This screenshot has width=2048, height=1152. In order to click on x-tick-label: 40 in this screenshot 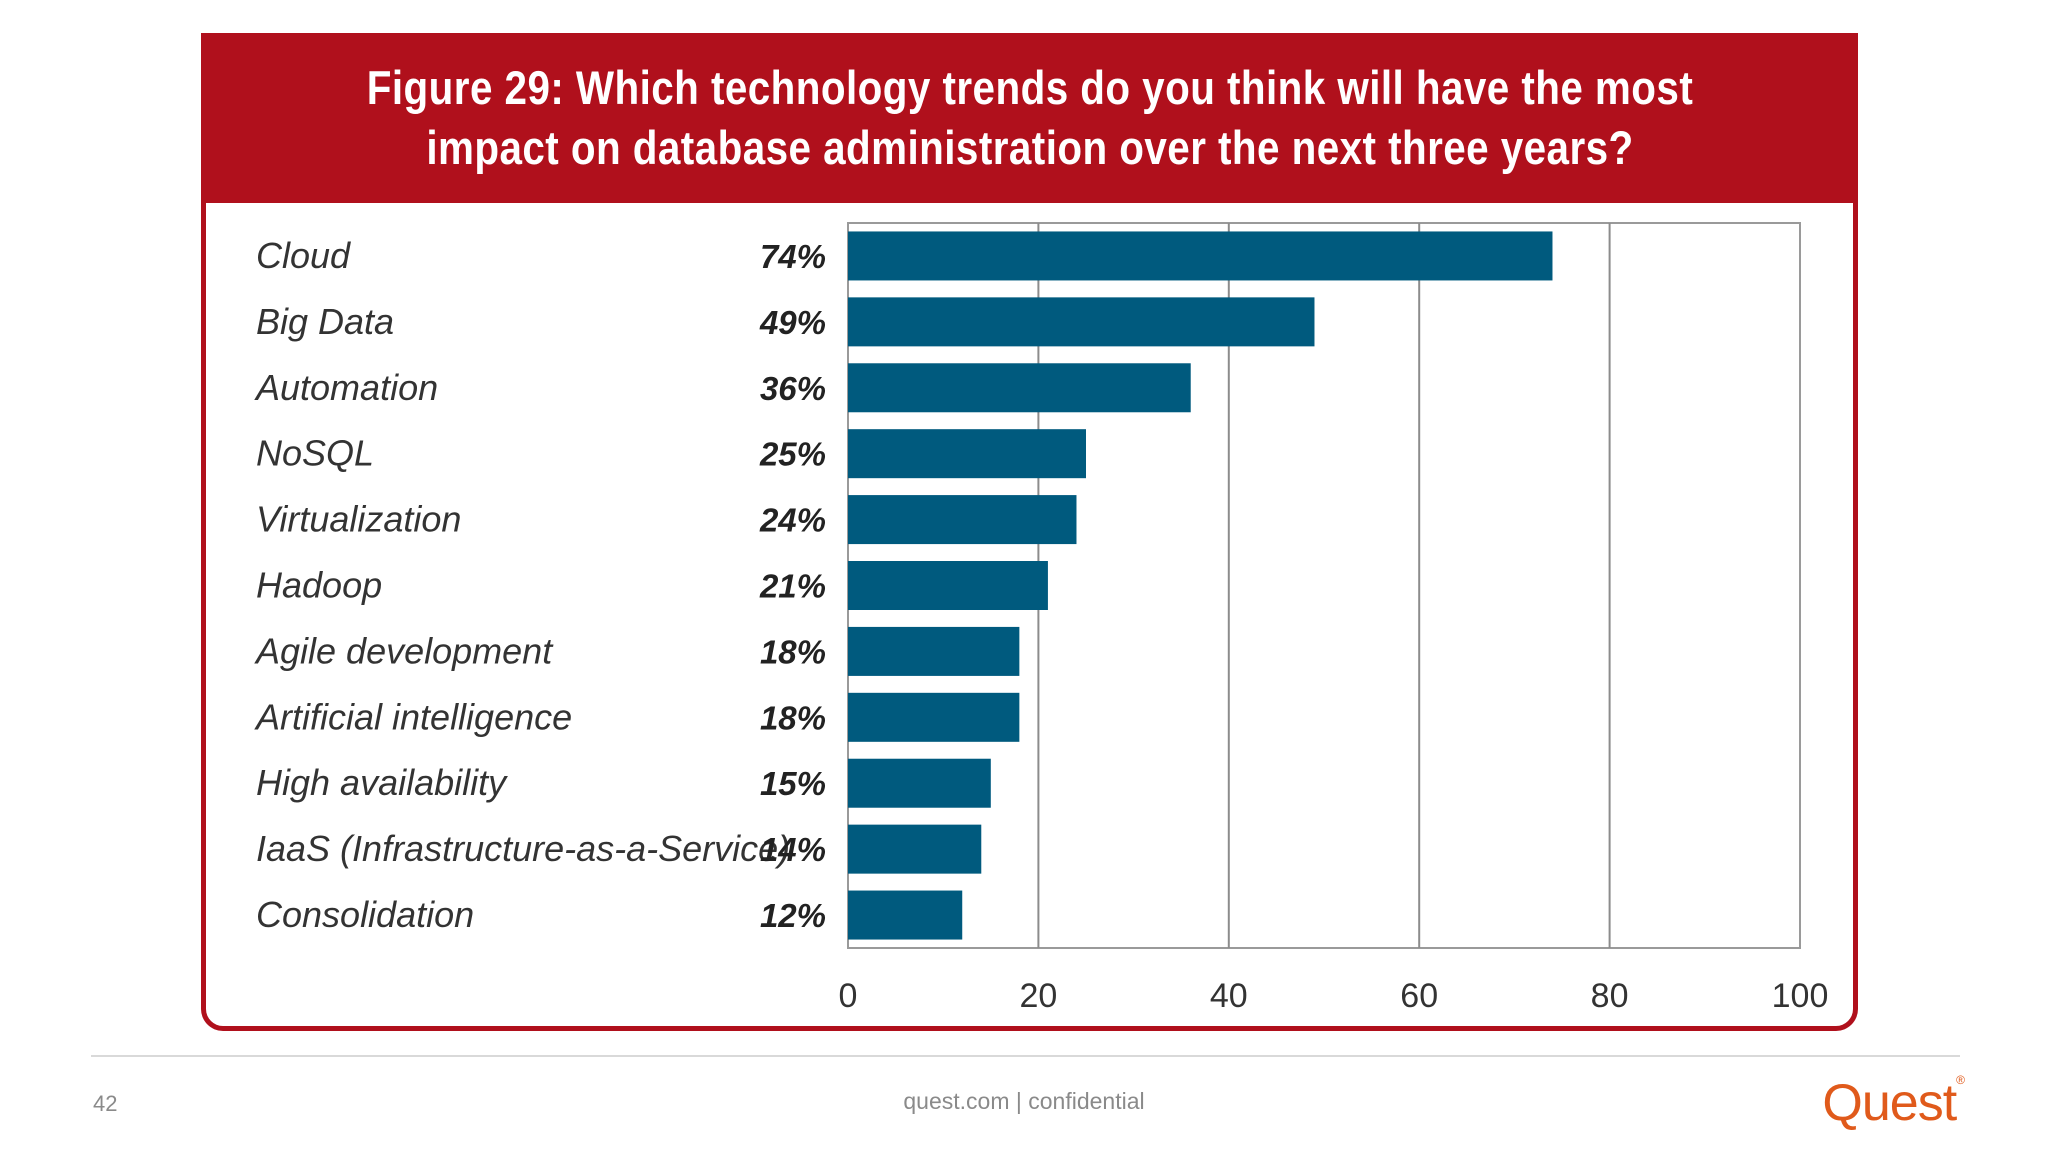, I will do `click(1229, 996)`.